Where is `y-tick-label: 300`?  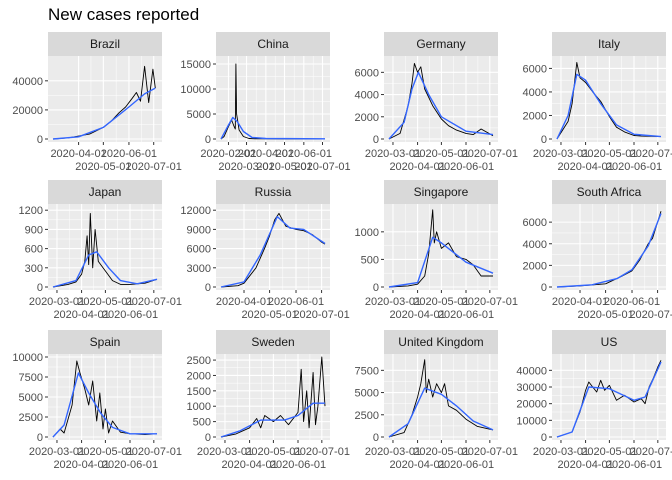 y-tick-label: 300 is located at coordinates (34, 269).